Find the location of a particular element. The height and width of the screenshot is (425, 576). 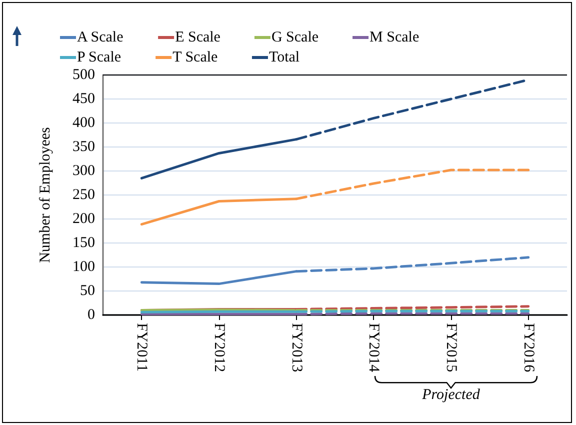

legend-label: Total is located at coordinates (284, 58).